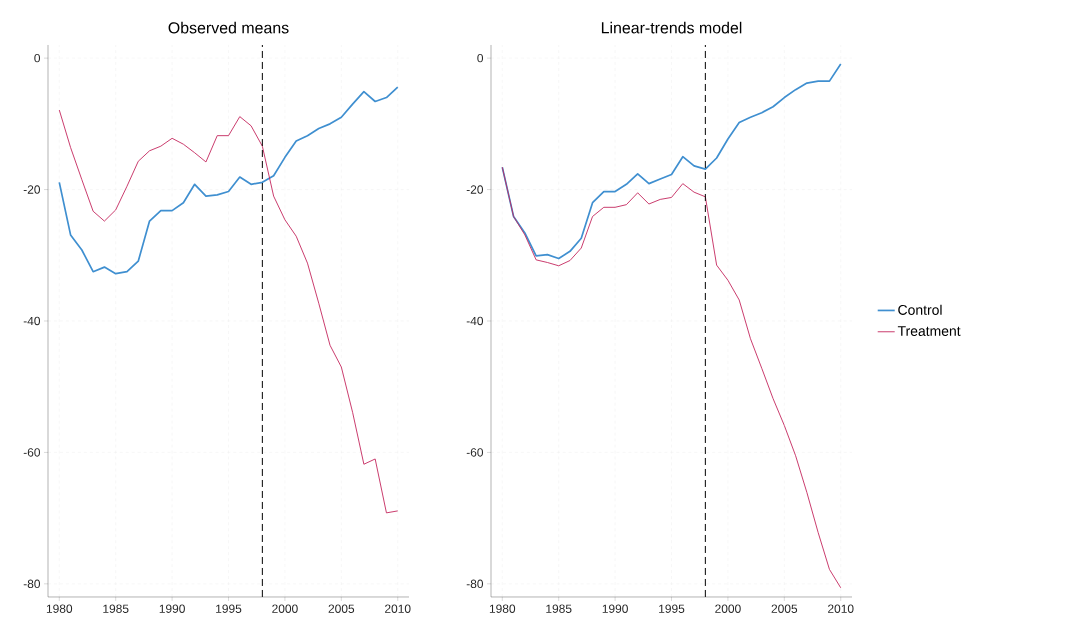 The image size is (1070, 623). Describe the element at coordinates (929, 331) in the screenshot. I see `legend-label: Treatment` at that location.